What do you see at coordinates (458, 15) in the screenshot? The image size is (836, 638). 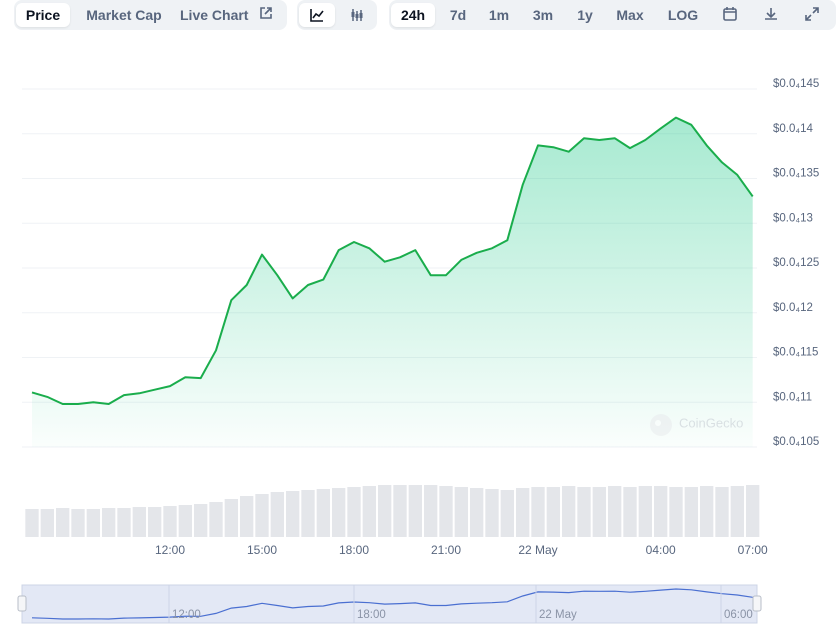 I see `range: 7d` at bounding box center [458, 15].